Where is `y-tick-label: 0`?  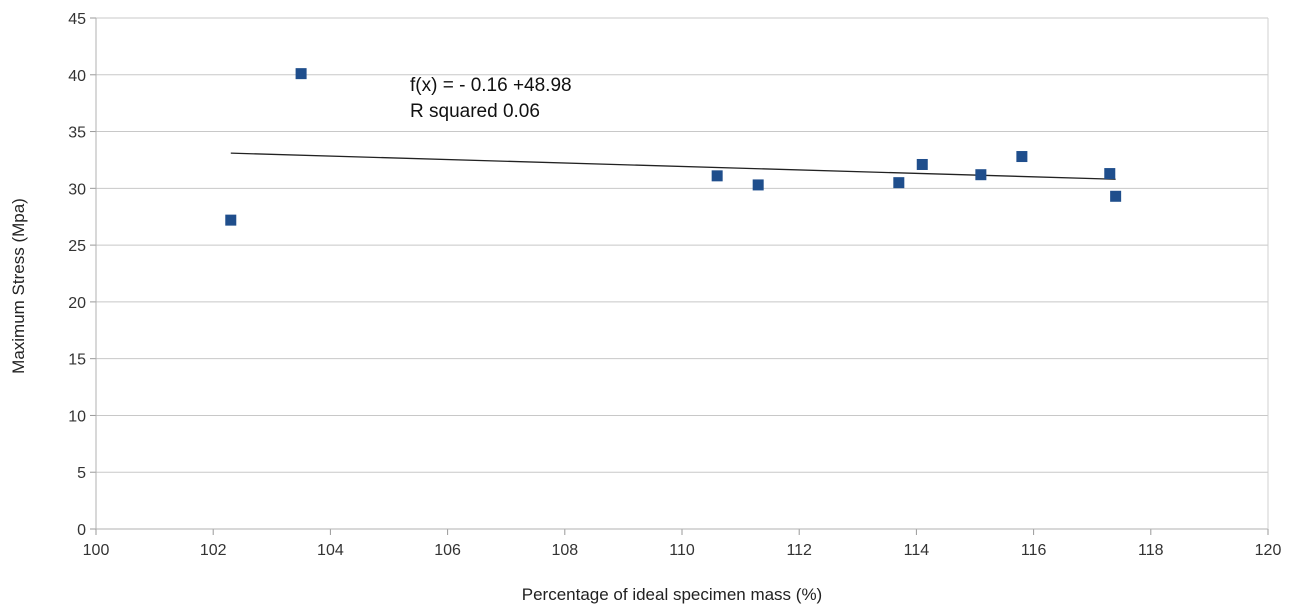
y-tick-label: 0 is located at coordinates (81, 530).